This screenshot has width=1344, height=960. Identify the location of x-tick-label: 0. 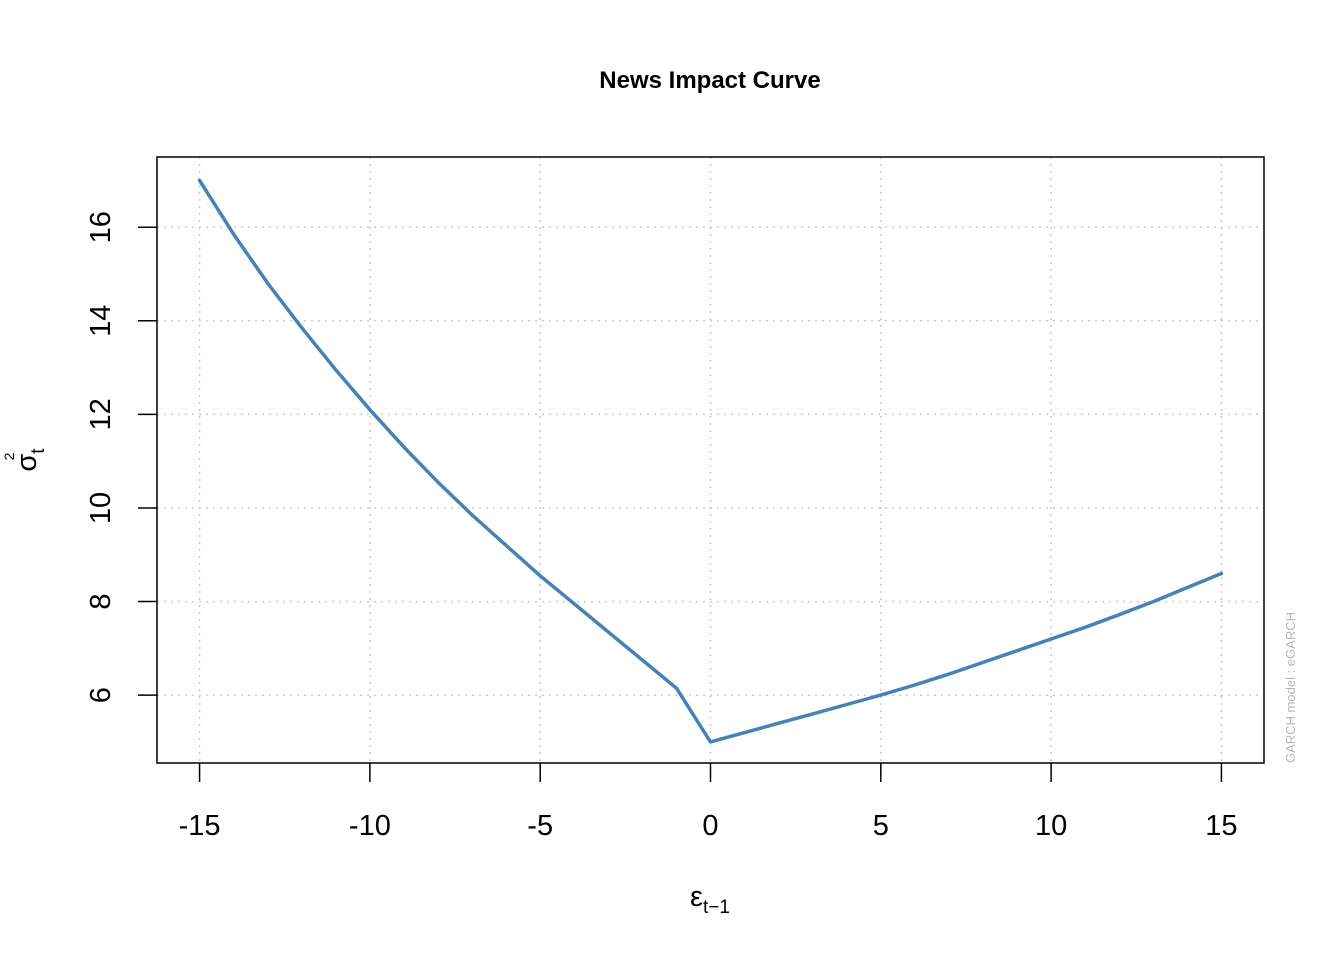
(710, 826).